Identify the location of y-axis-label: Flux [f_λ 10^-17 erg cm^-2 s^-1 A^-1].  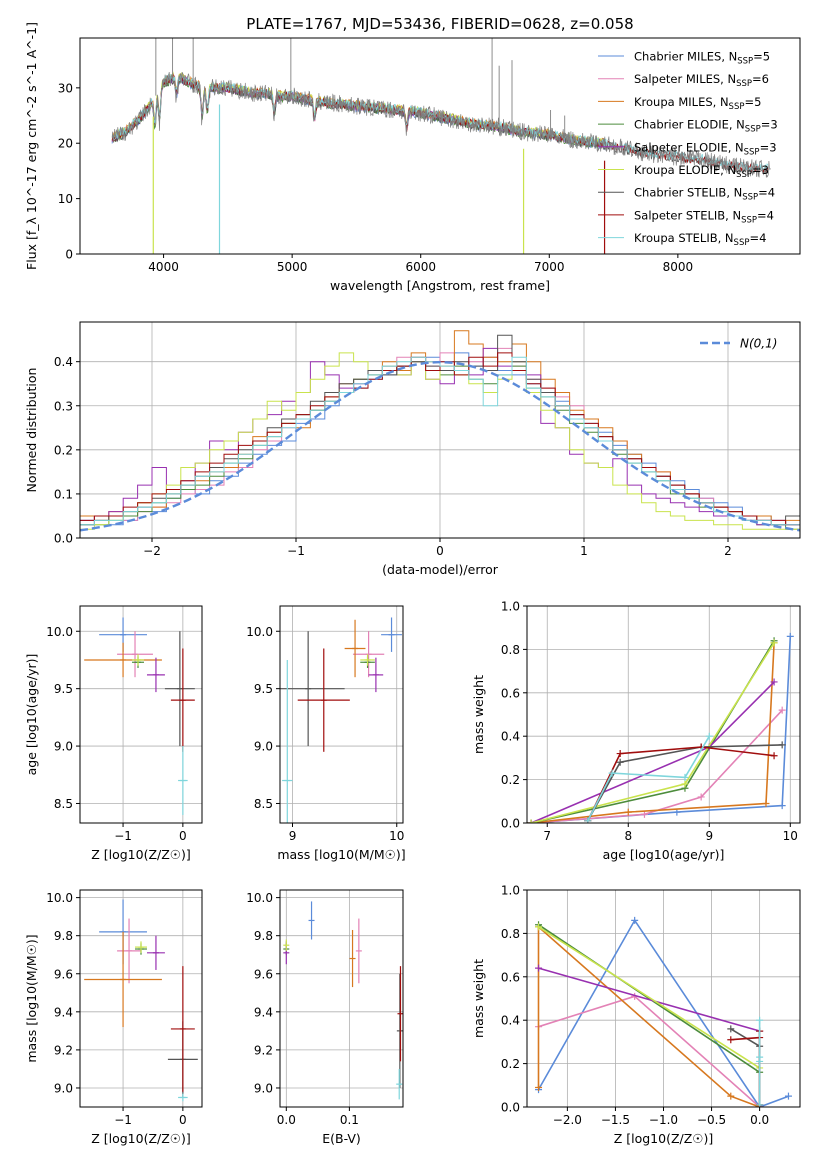
(31, 146).